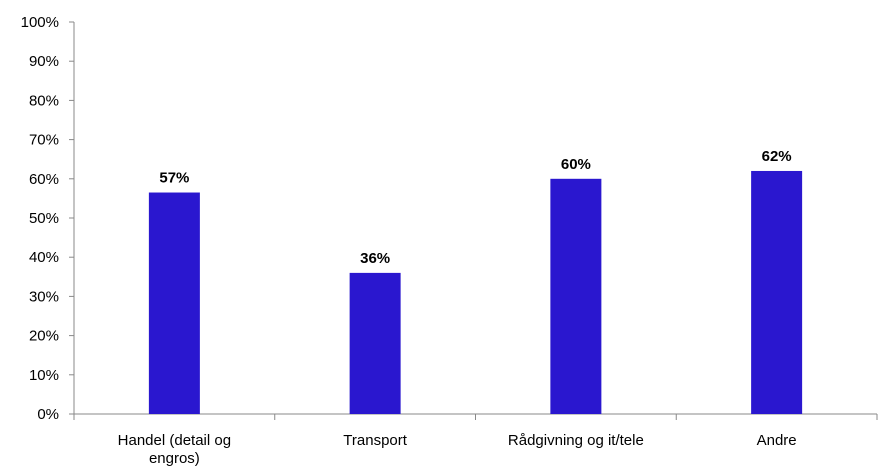  Describe the element at coordinates (44, 336) in the screenshot. I see `y-tick-label: 20%` at that location.